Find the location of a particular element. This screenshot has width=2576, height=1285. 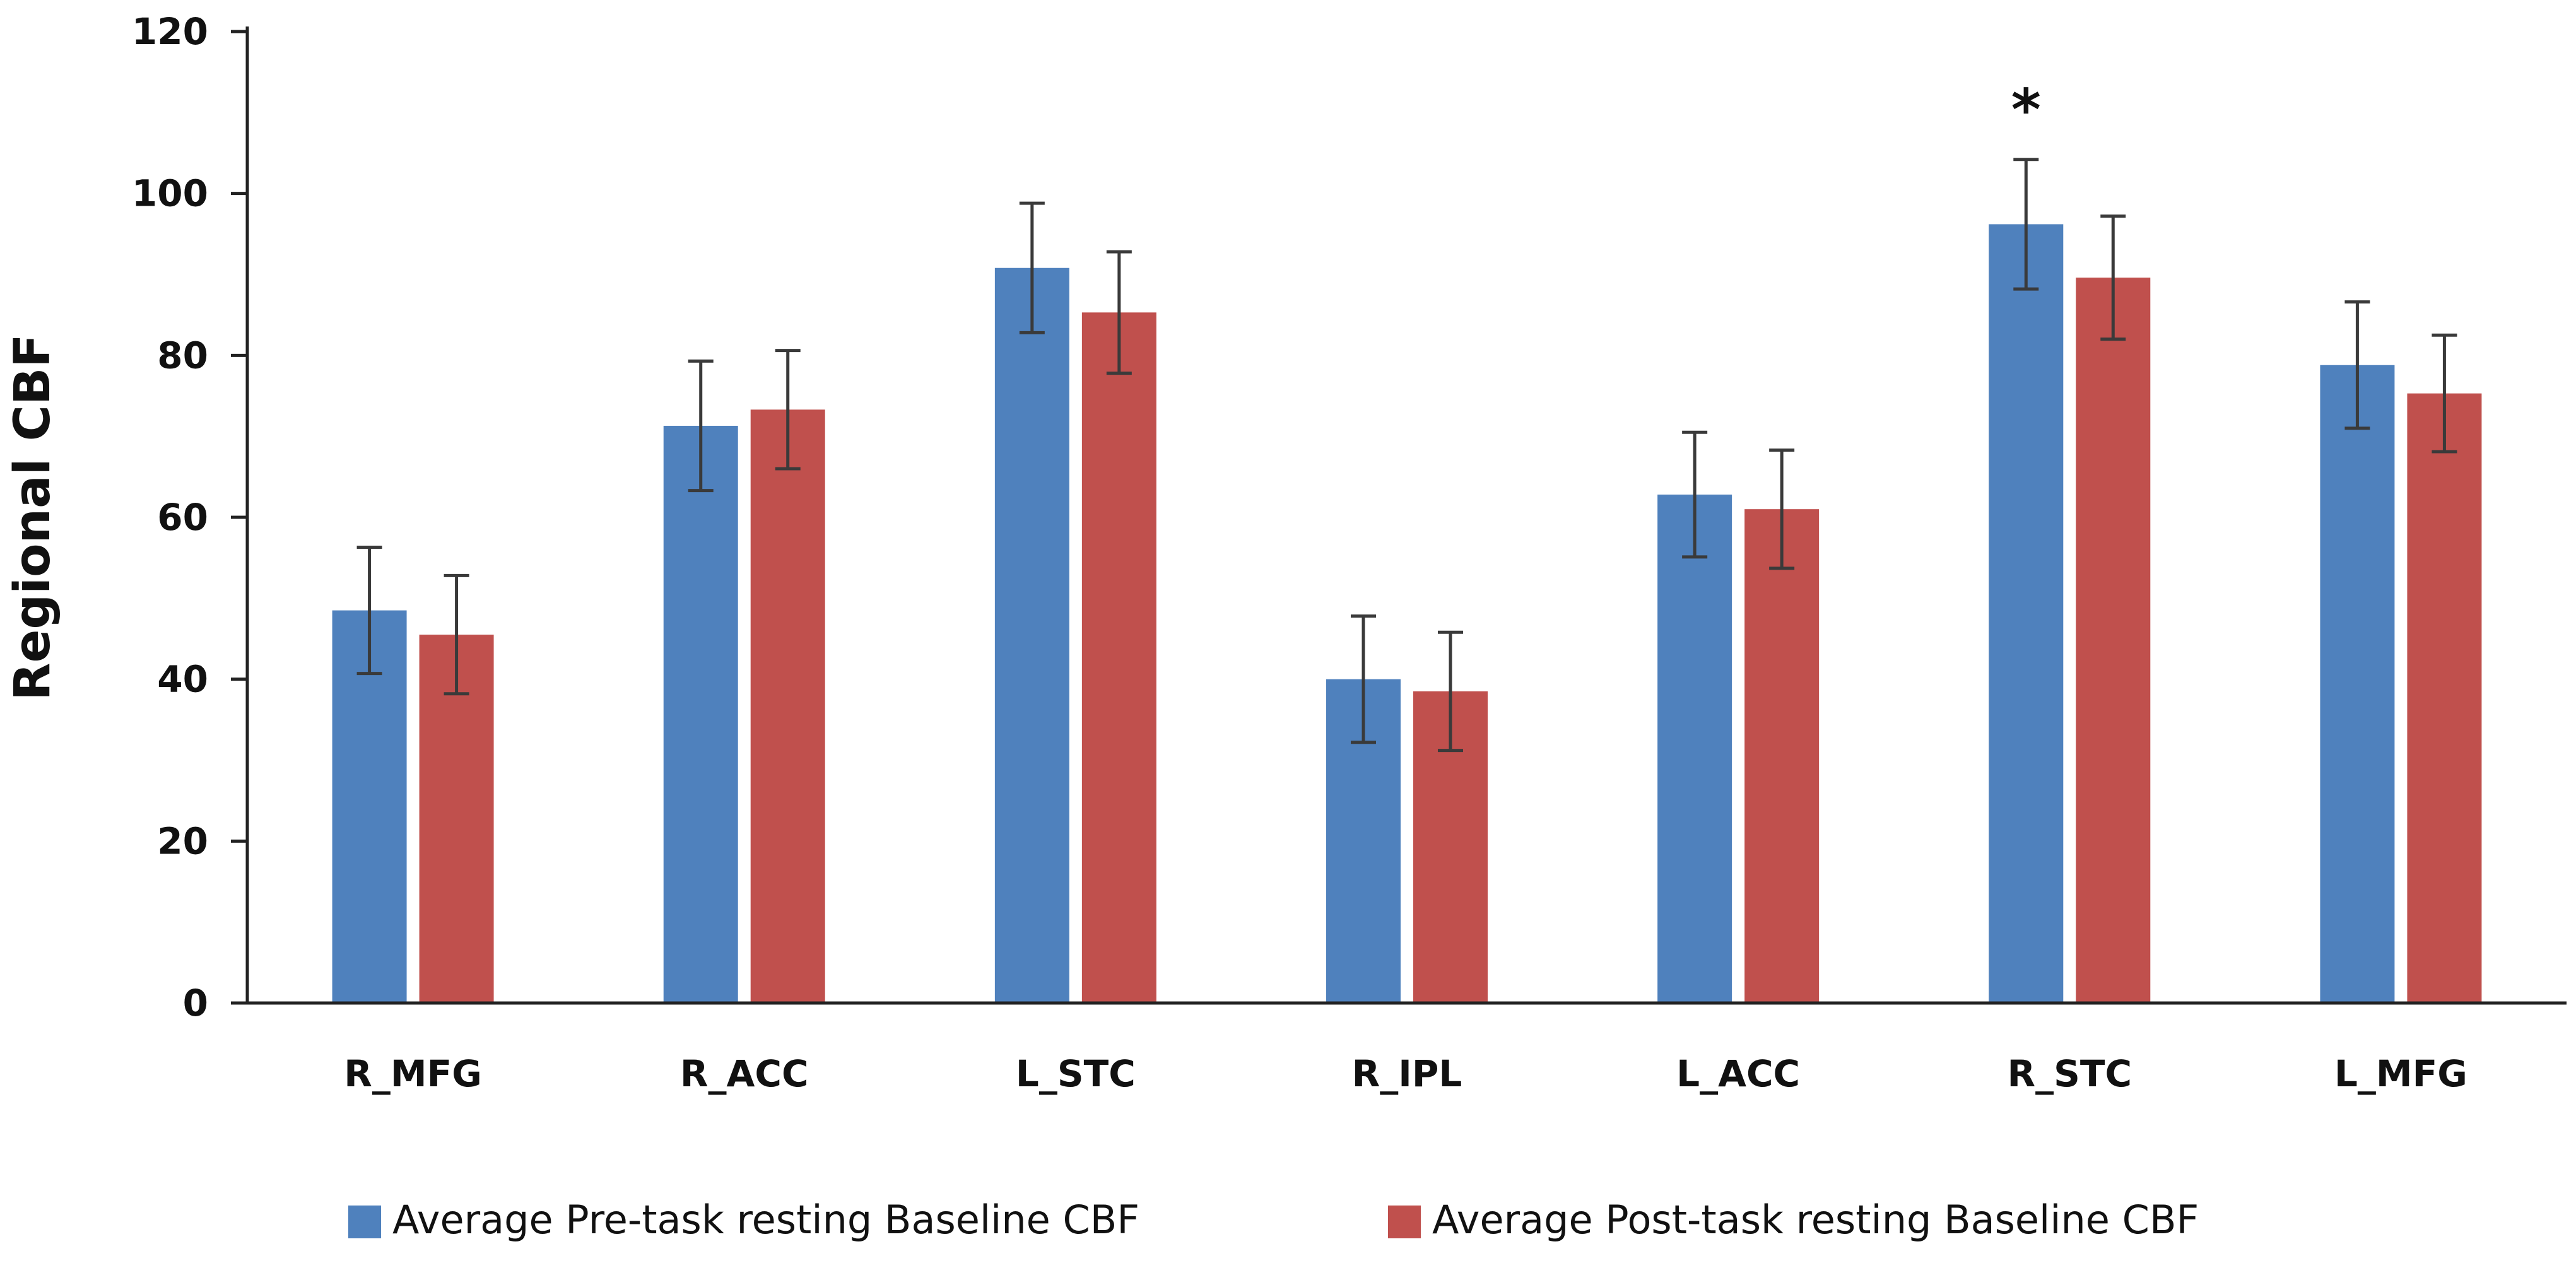

y-tick-label-100: 100 is located at coordinates (170, 193).